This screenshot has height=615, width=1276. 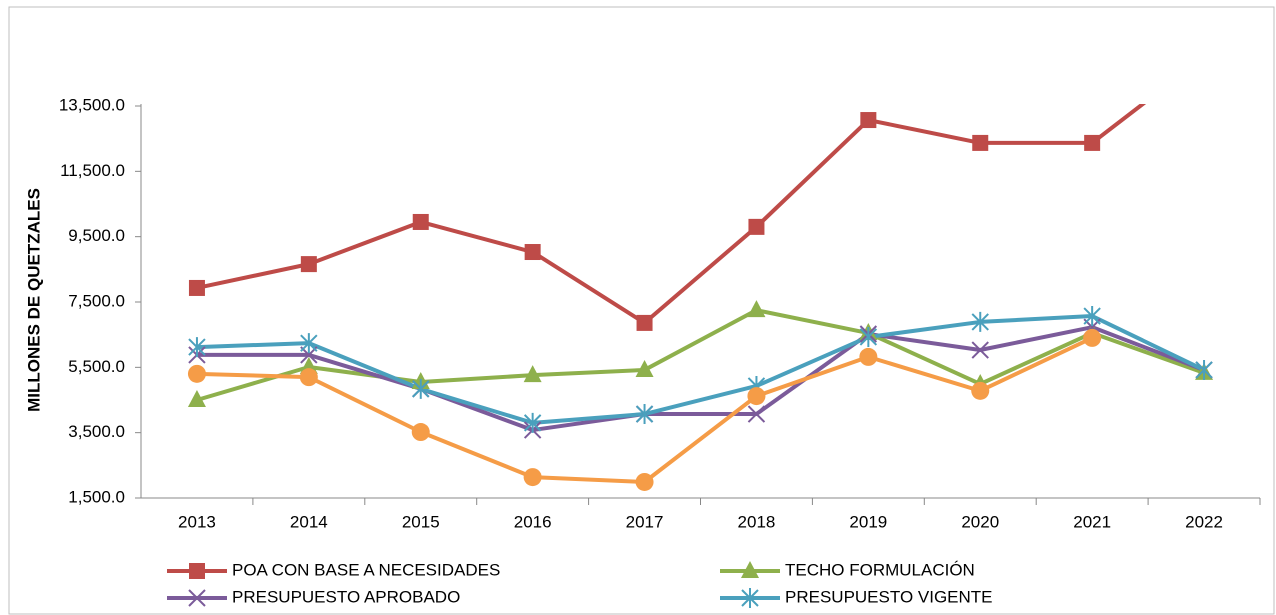 What do you see at coordinates (197, 521) in the screenshot?
I see `x-tick-label: 2013` at bounding box center [197, 521].